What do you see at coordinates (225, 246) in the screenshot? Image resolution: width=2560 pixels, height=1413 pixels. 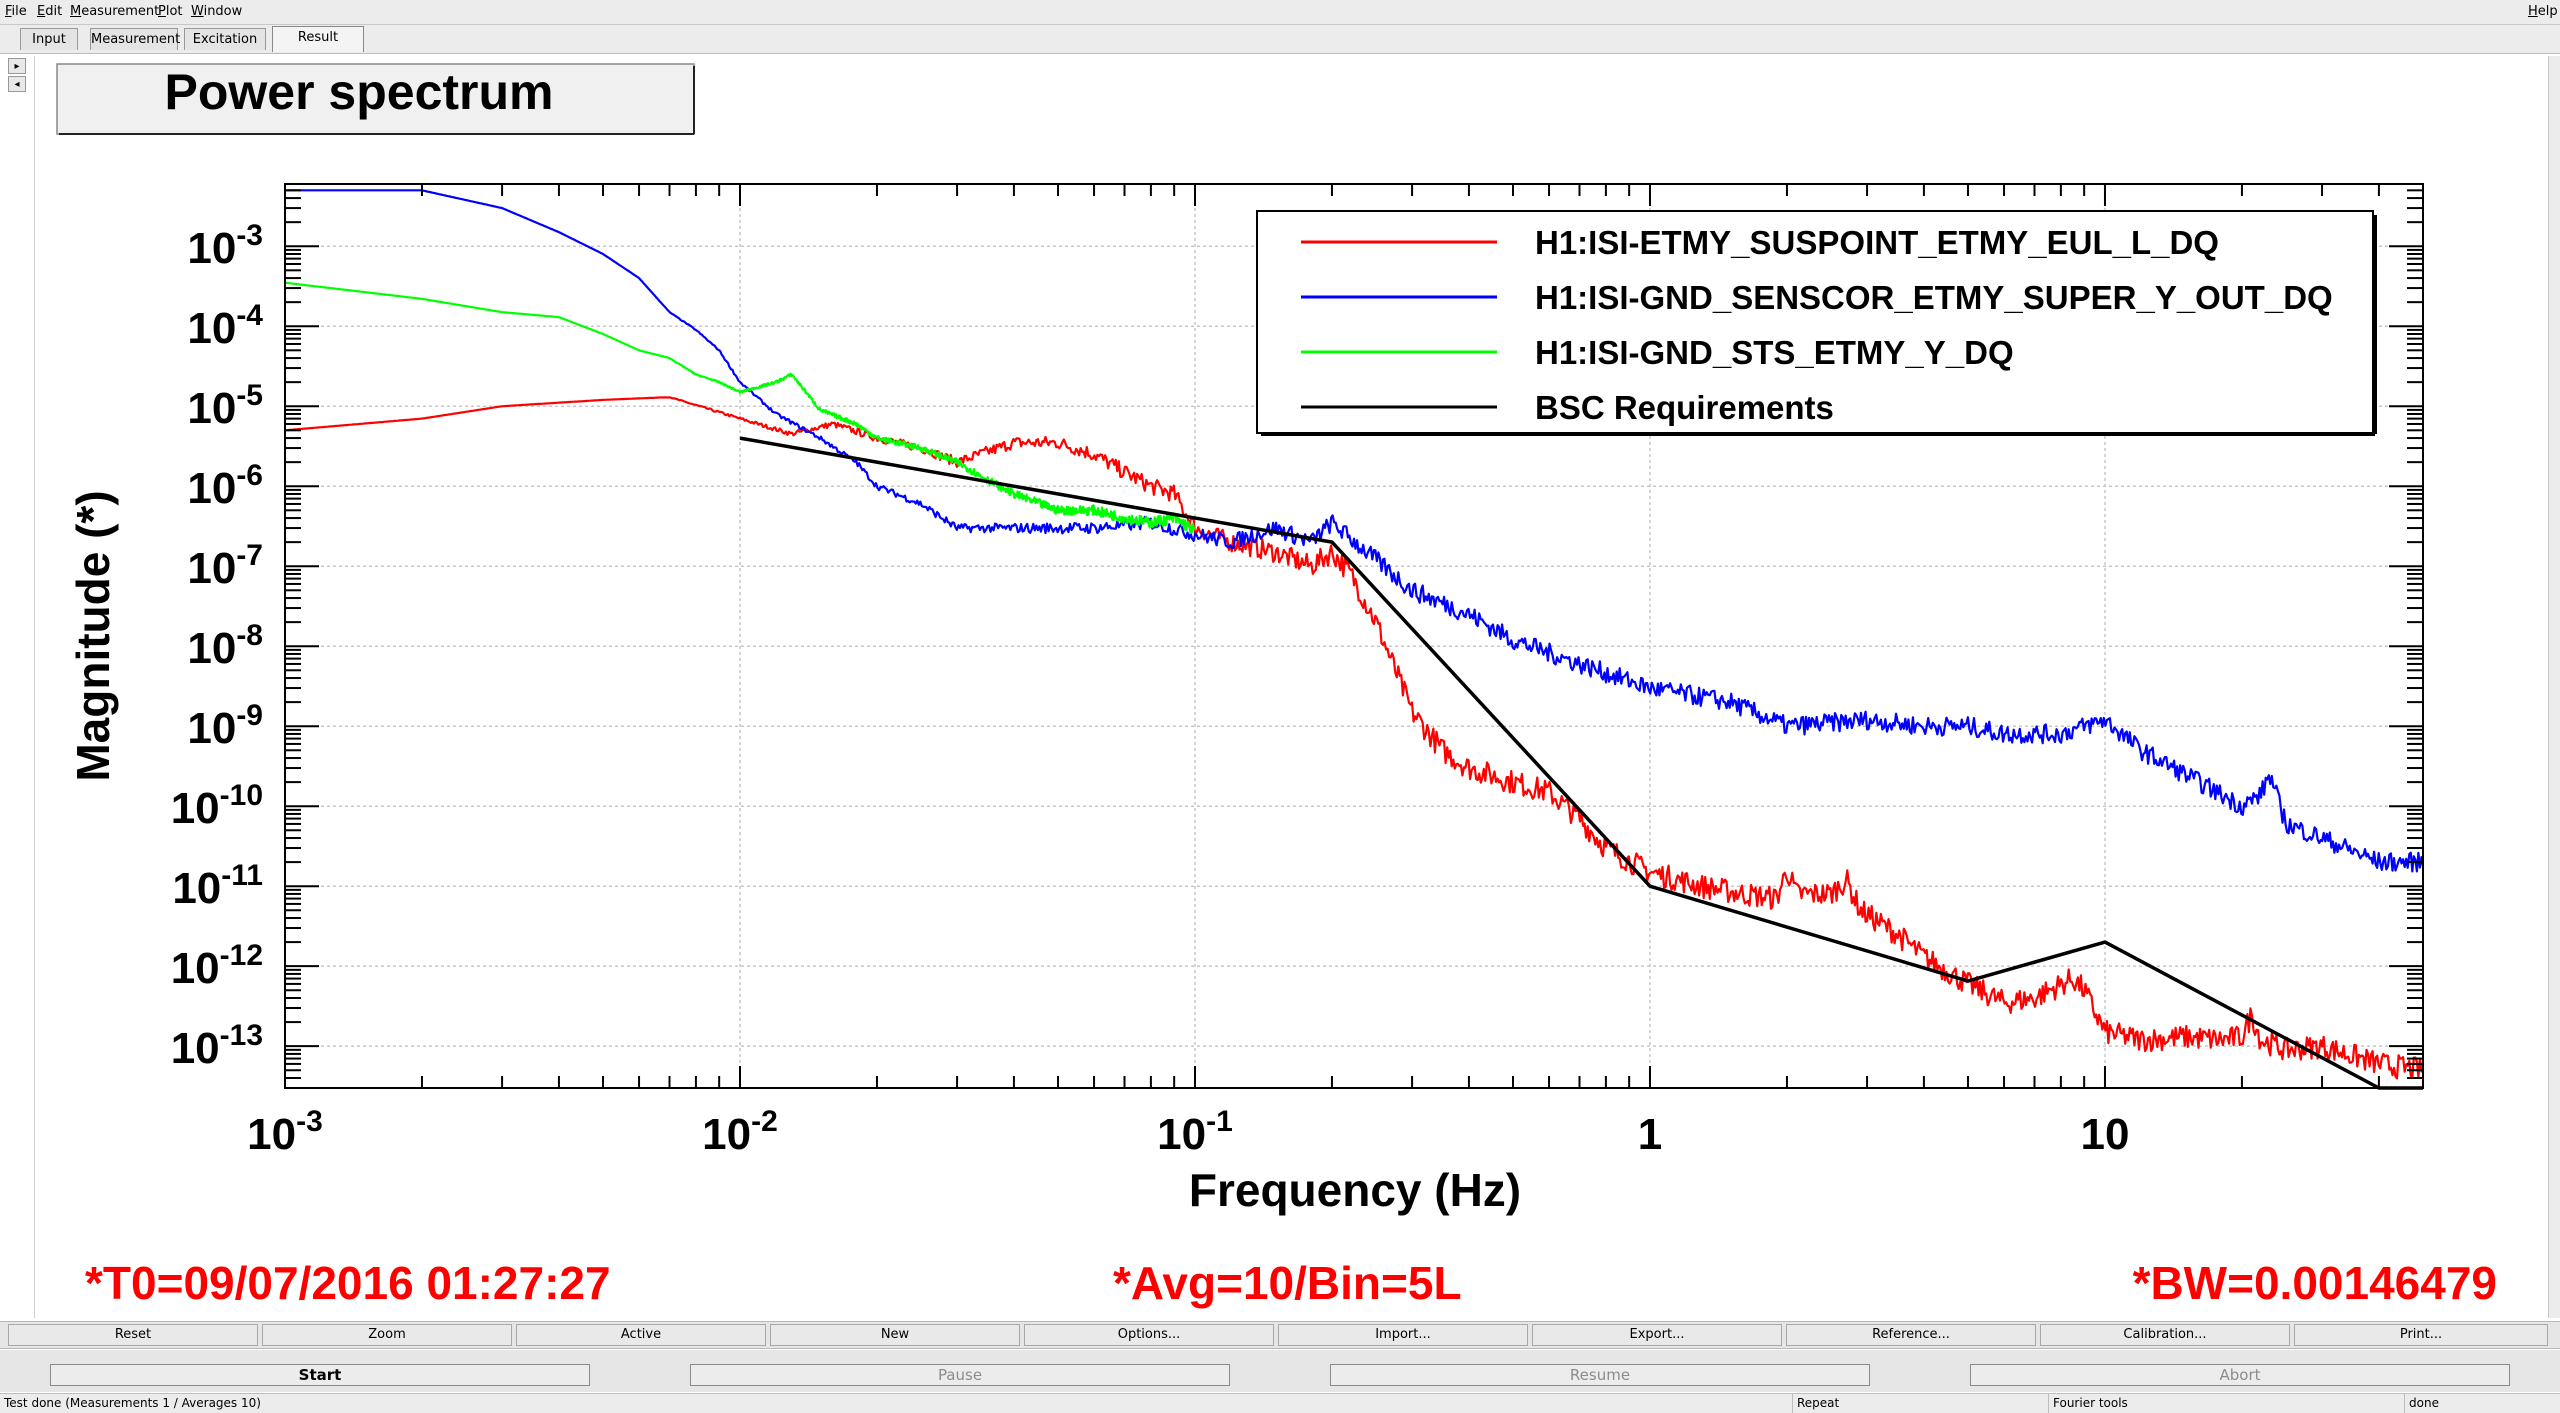 I see `y-tick-label: 10⁻³` at bounding box center [225, 246].